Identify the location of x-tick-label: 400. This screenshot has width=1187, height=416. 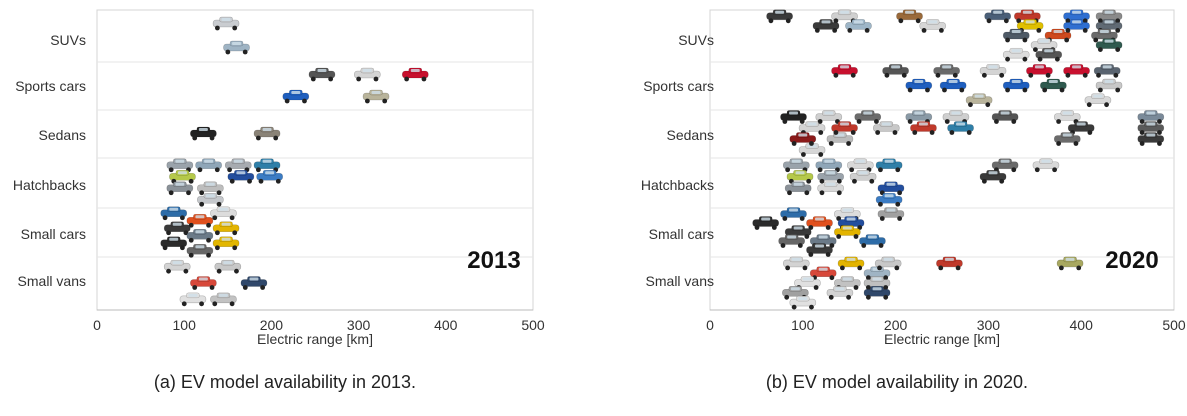
(1082, 325).